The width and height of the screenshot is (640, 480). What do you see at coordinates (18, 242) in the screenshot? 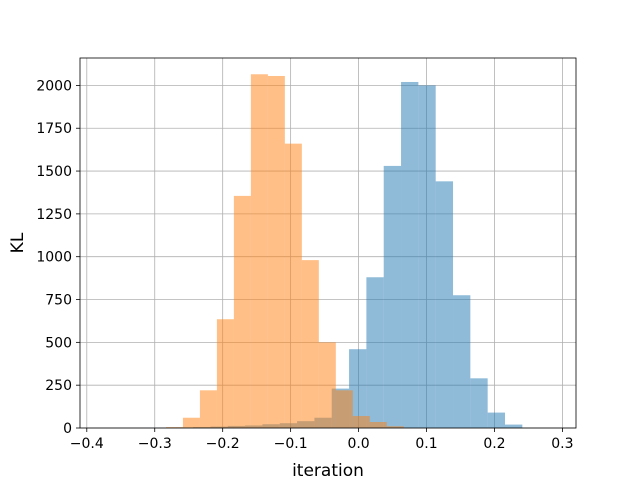
I see `y-axis-label: KL` at bounding box center [18, 242].